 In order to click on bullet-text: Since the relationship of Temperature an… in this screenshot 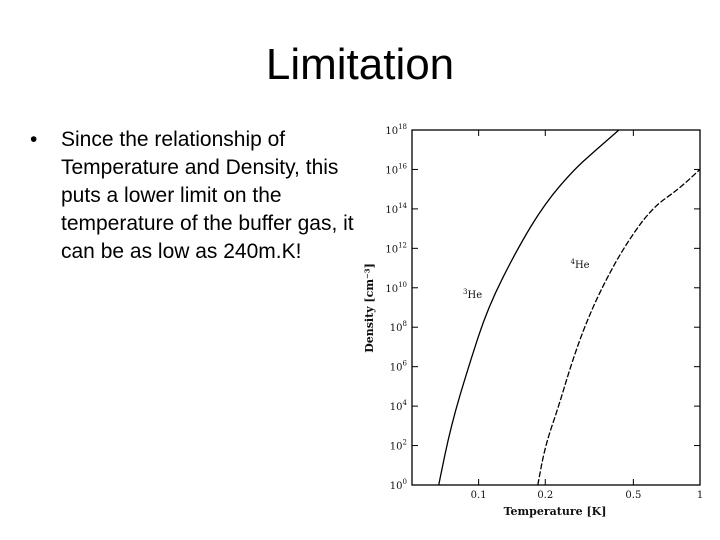, I will do `click(207, 195)`.